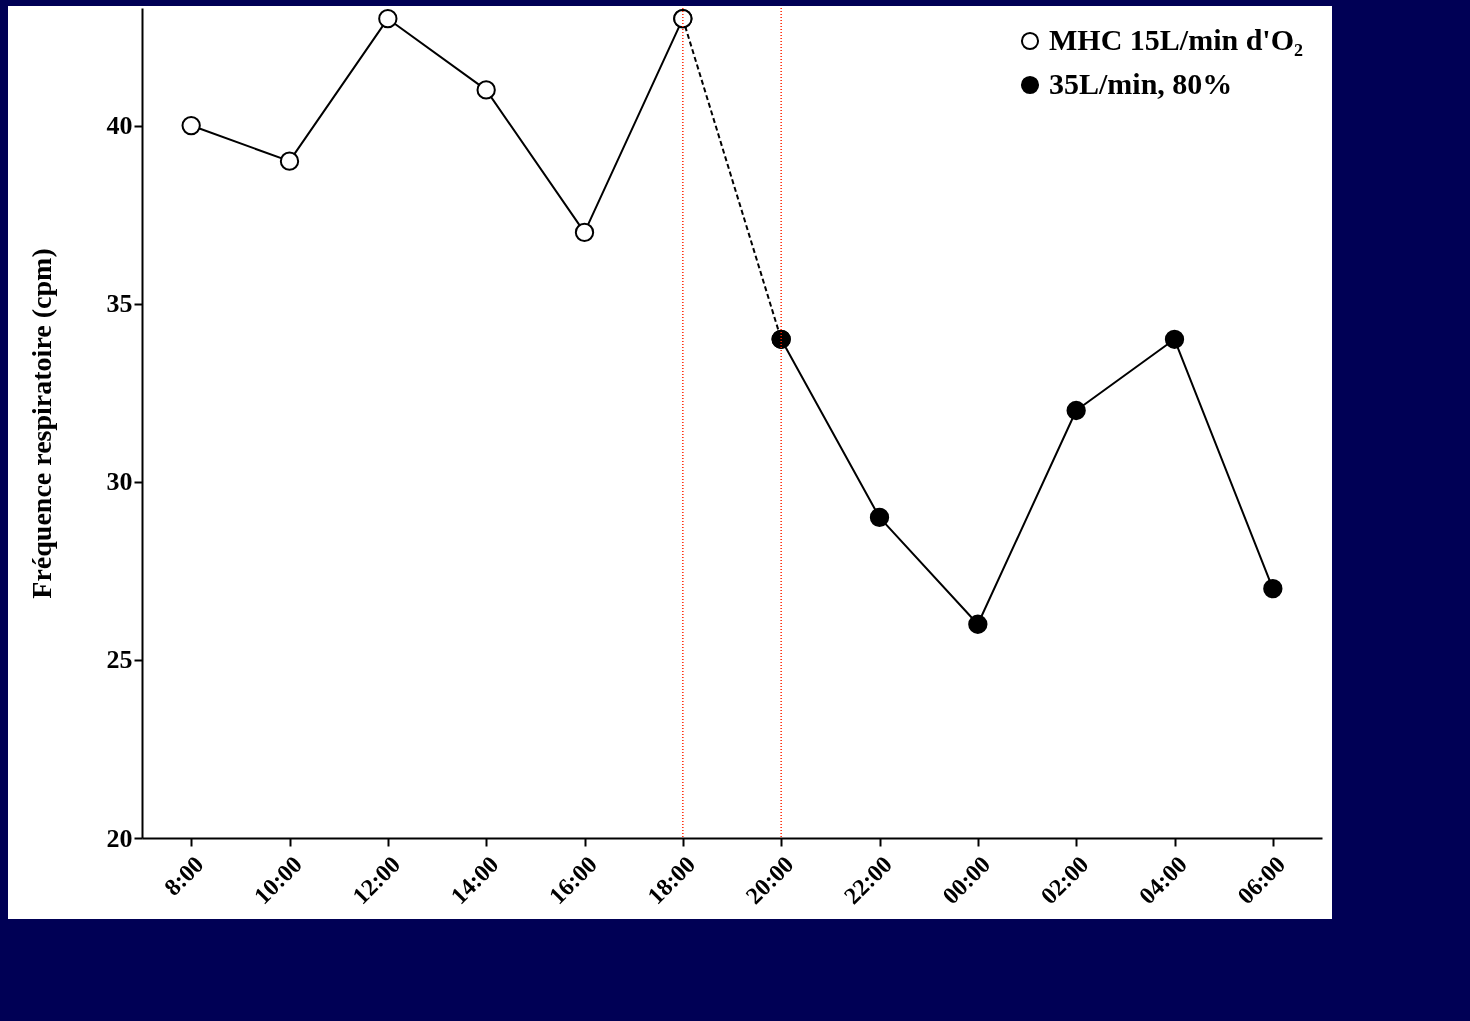  Describe the element at coordinates (119, 660) in the screenshot. I see `y-tick-label: 25` at that location.